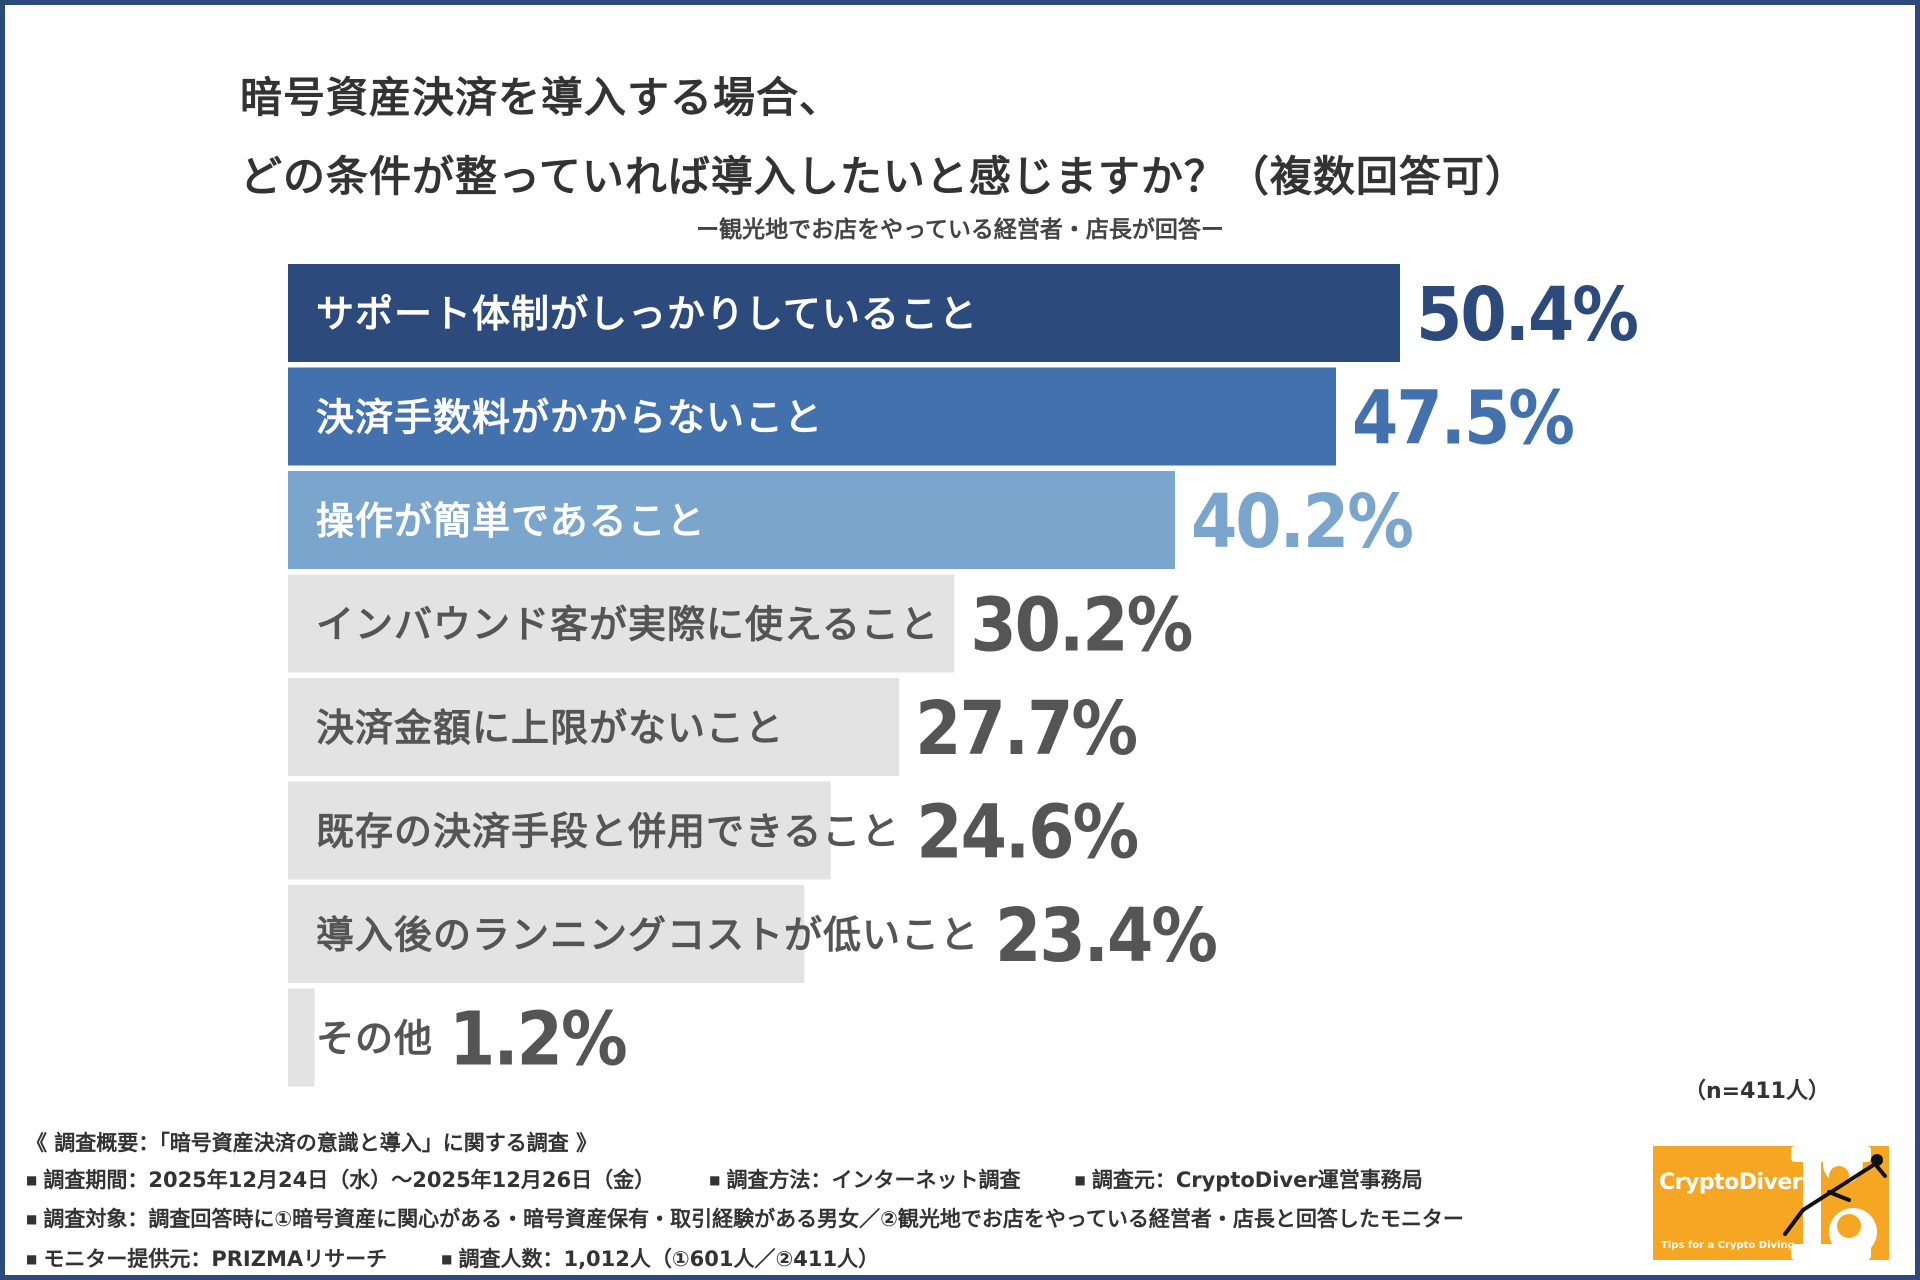  What do you see at coordinates (660, 1260) in the screenshot?
I see `survey-count: 調査人数：1,012人（①601人／②411人）` at bounding box center [660, 1260].